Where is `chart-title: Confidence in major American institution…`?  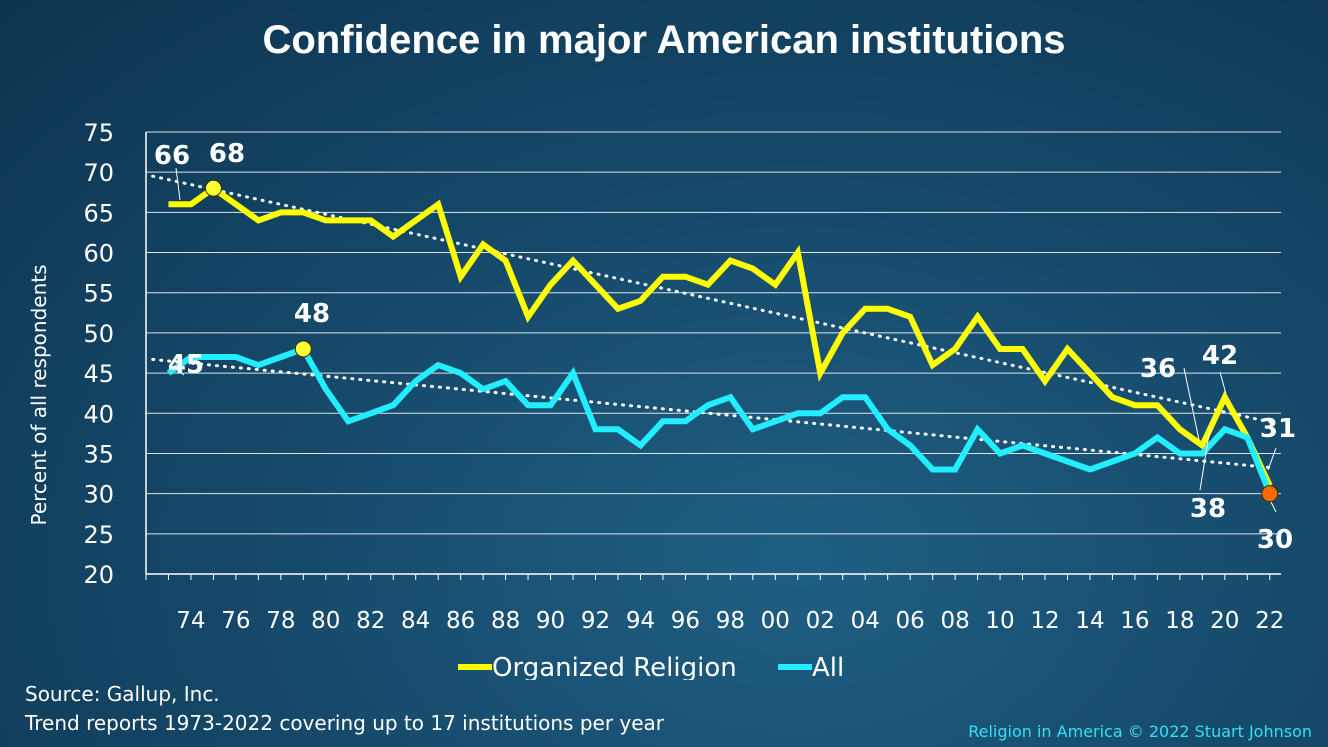 chart-title: Confidence in major American institution… is located at coordinates (664, 40).